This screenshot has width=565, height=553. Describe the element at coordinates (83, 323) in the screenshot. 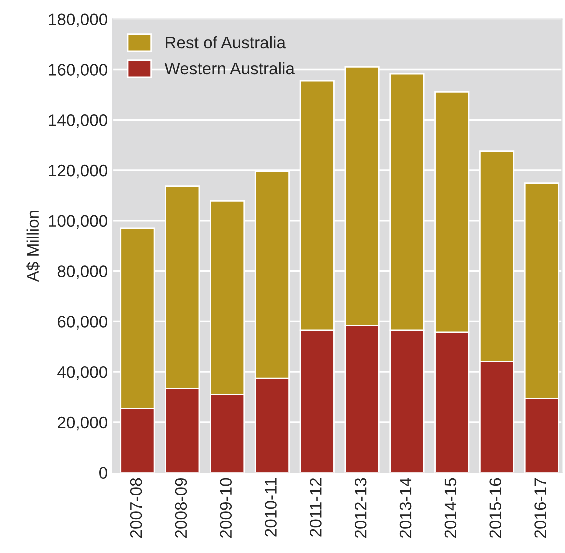

I see `y-tick-label: 60,000` at that location.